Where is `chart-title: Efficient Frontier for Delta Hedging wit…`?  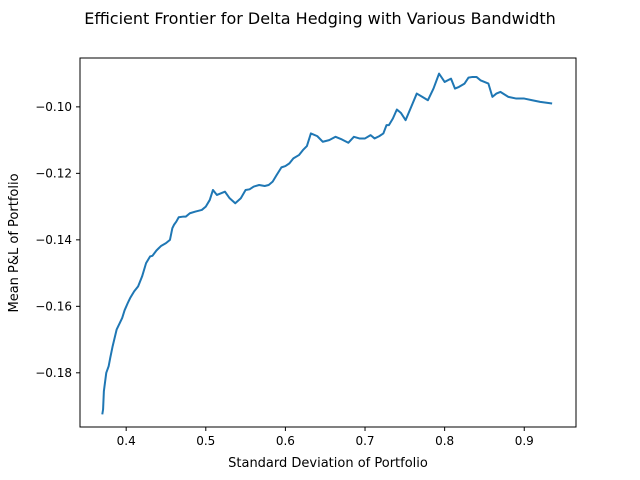
chart-title: Efficient Frontier for Delta Hedging wit… is located at coordinates (320, 18).